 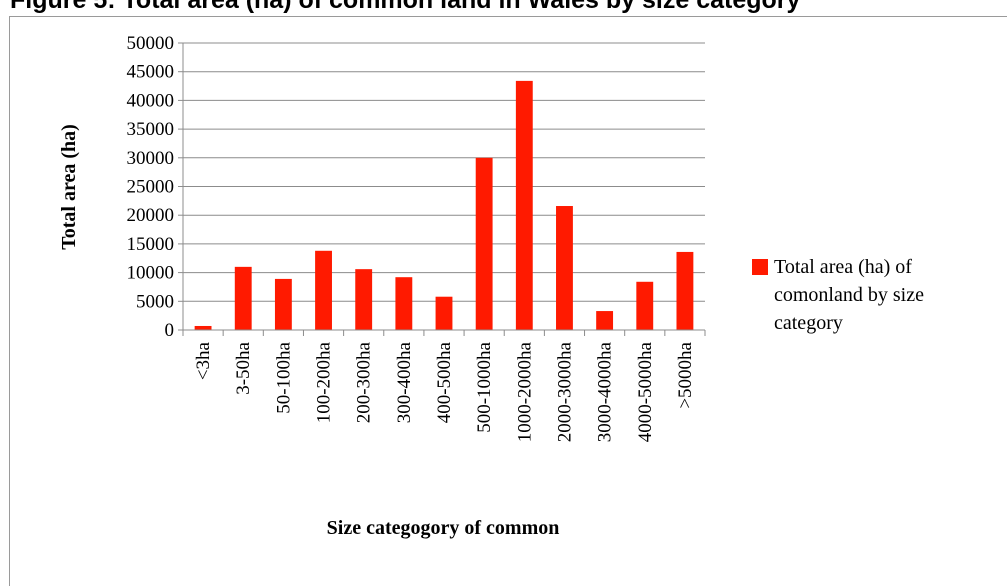 What do you see at coordinates (524, 391) in the screenshot?
I see `x-tick-label: 1000-2000ha` at bounding box center [524, 391].